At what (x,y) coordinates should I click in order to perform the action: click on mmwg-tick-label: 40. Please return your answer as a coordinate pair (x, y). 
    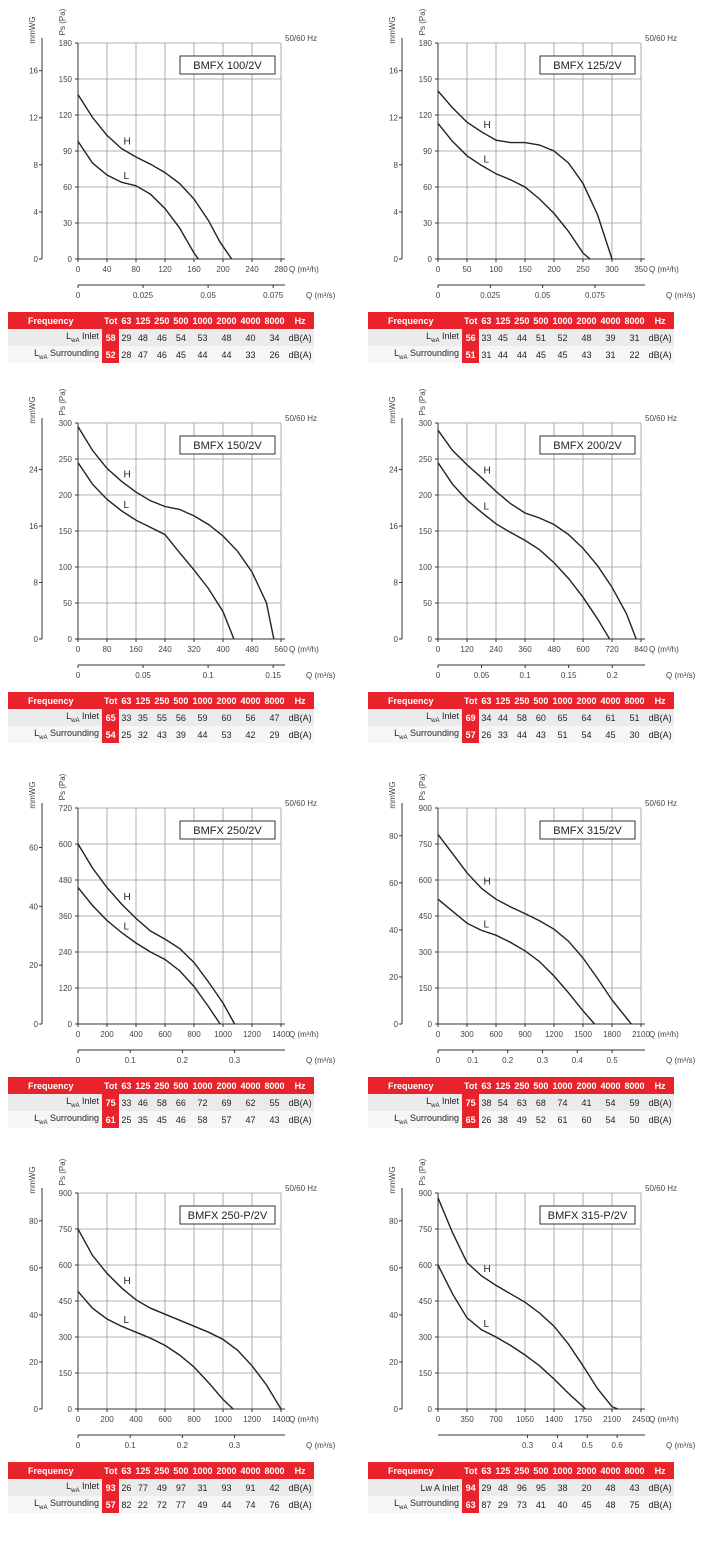
    Looking at the image, I should click on (393, 930).